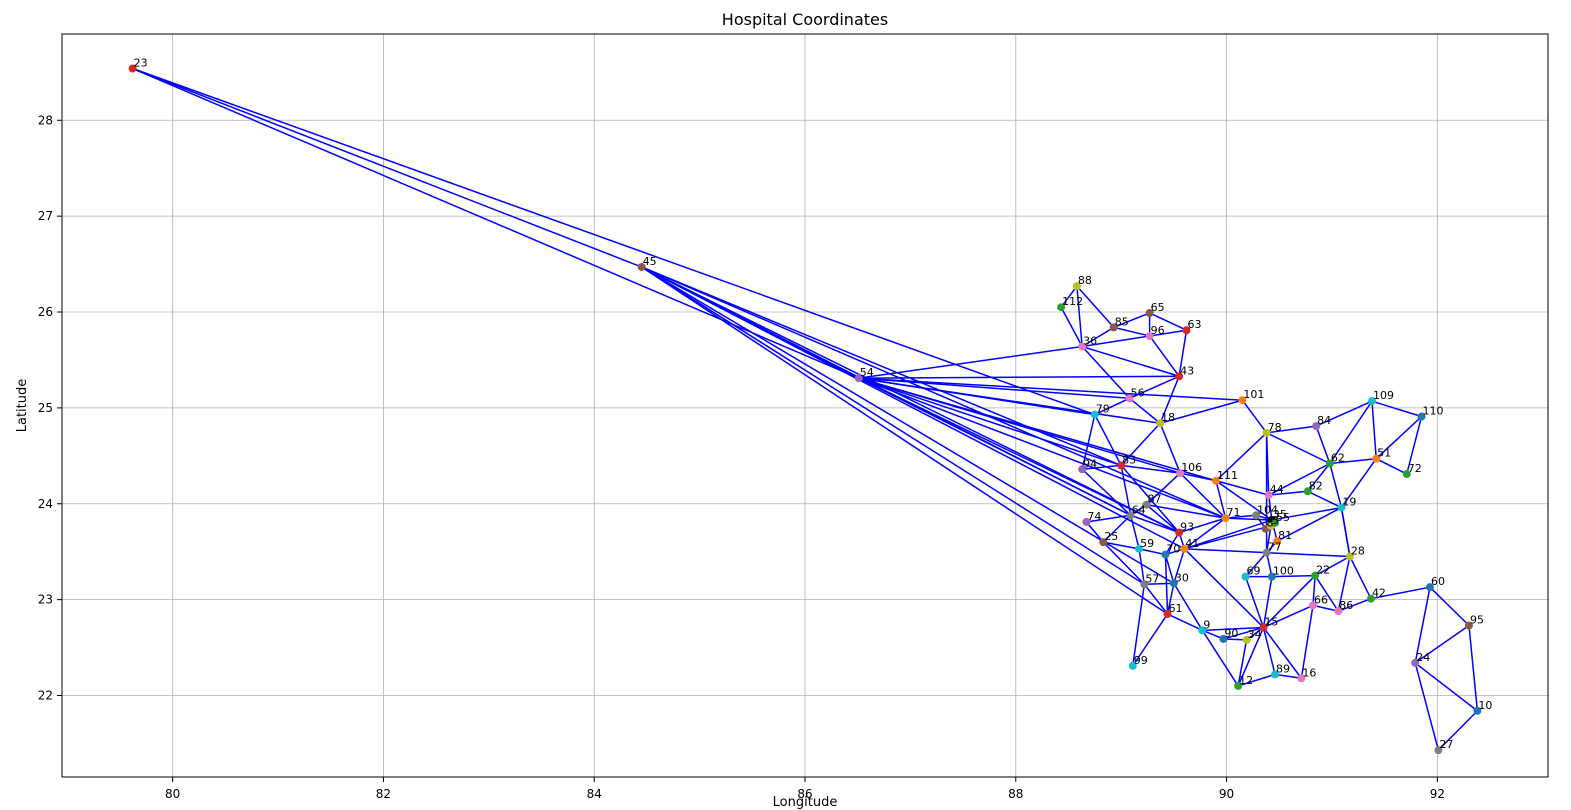  I want to click on point-label-74: 74, so click(1094, 516).